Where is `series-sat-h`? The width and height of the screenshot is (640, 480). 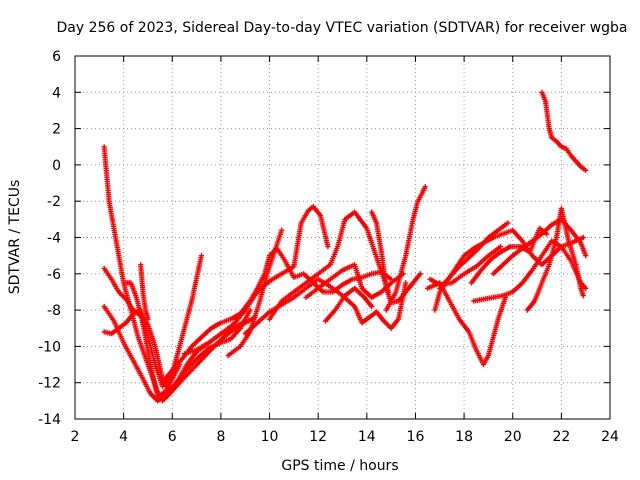 series-sat-h is located at coordinates (256, 280).